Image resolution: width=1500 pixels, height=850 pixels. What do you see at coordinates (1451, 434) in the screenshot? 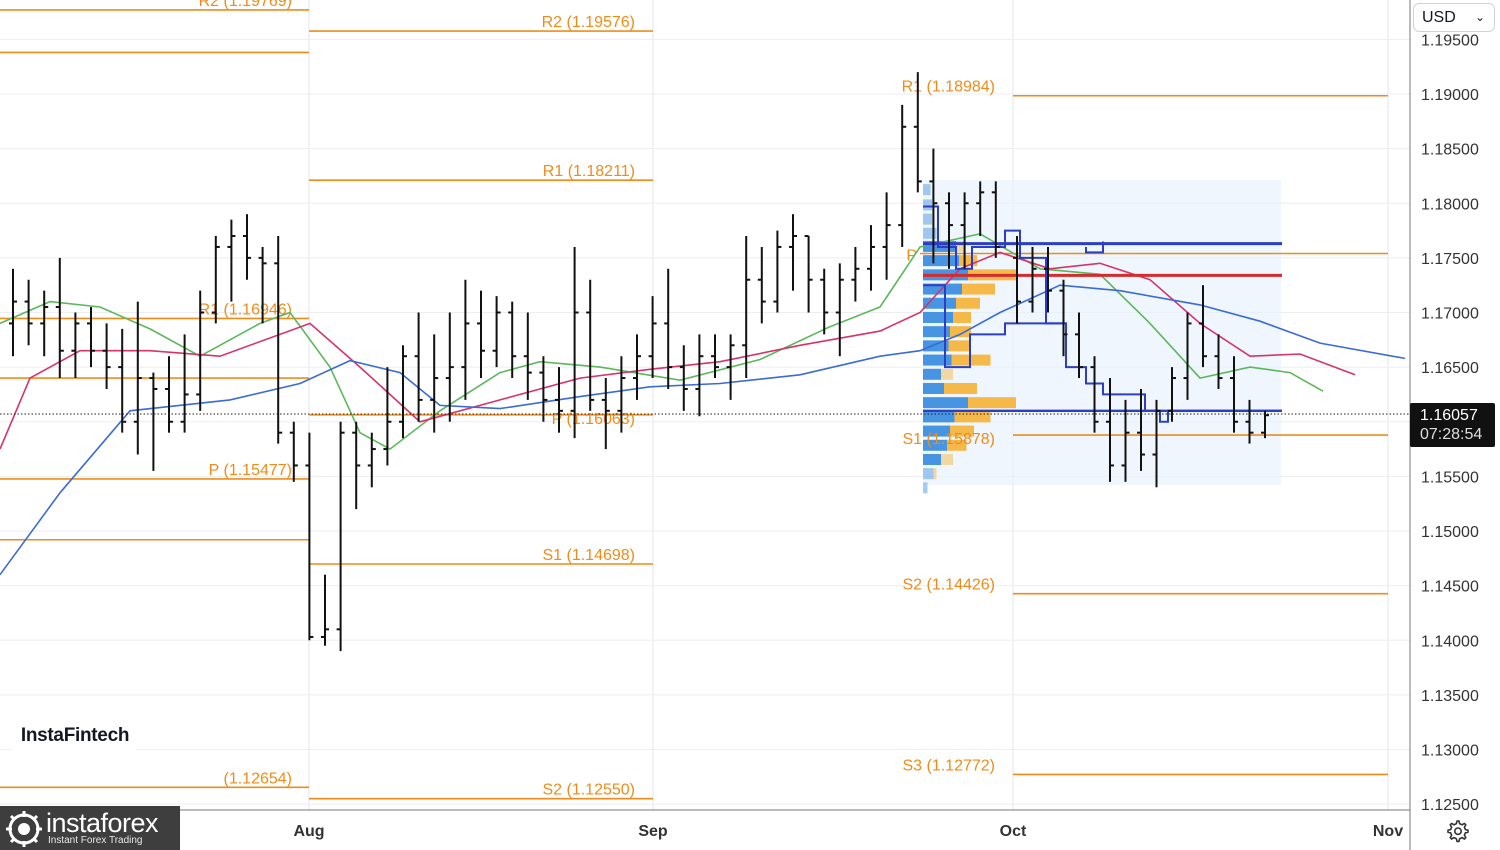
I see `bar-countdown: 07:28:54` at bounding box center [1451, 434].